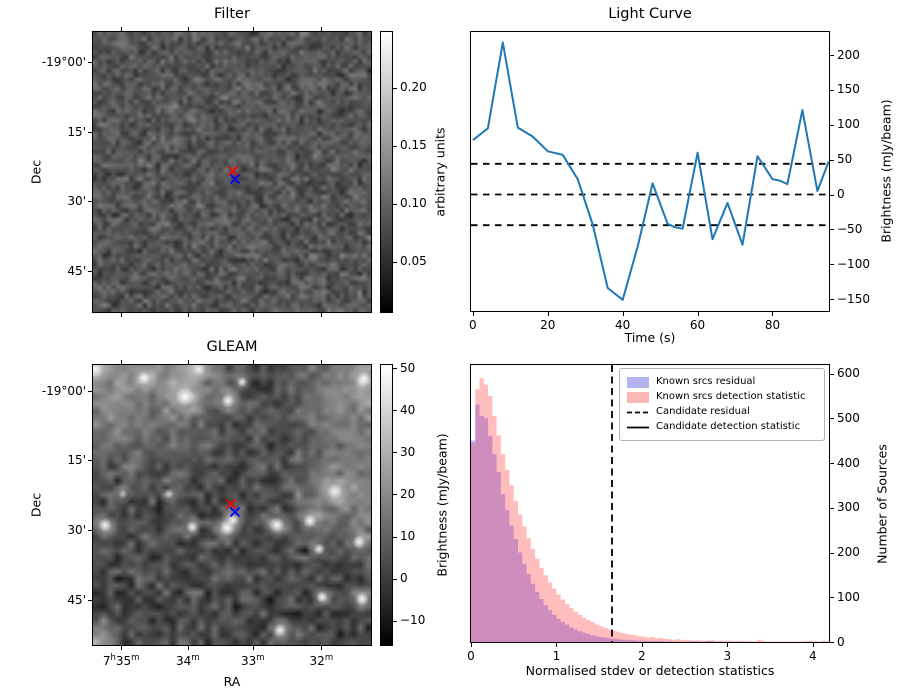  I want to click on gleam-colorbar-label: Brightness (mJy/beam), so click(442, 505).